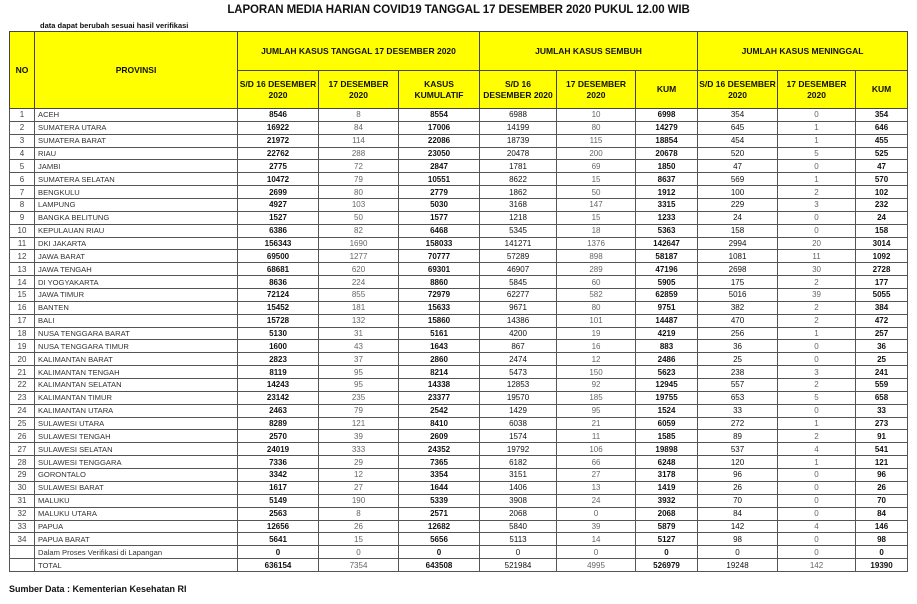 This screenshot has height=604, width=917. Describe the element at coordinates (136, 192) in the screenshot. I see `province-name: BENGKULU` at that location.